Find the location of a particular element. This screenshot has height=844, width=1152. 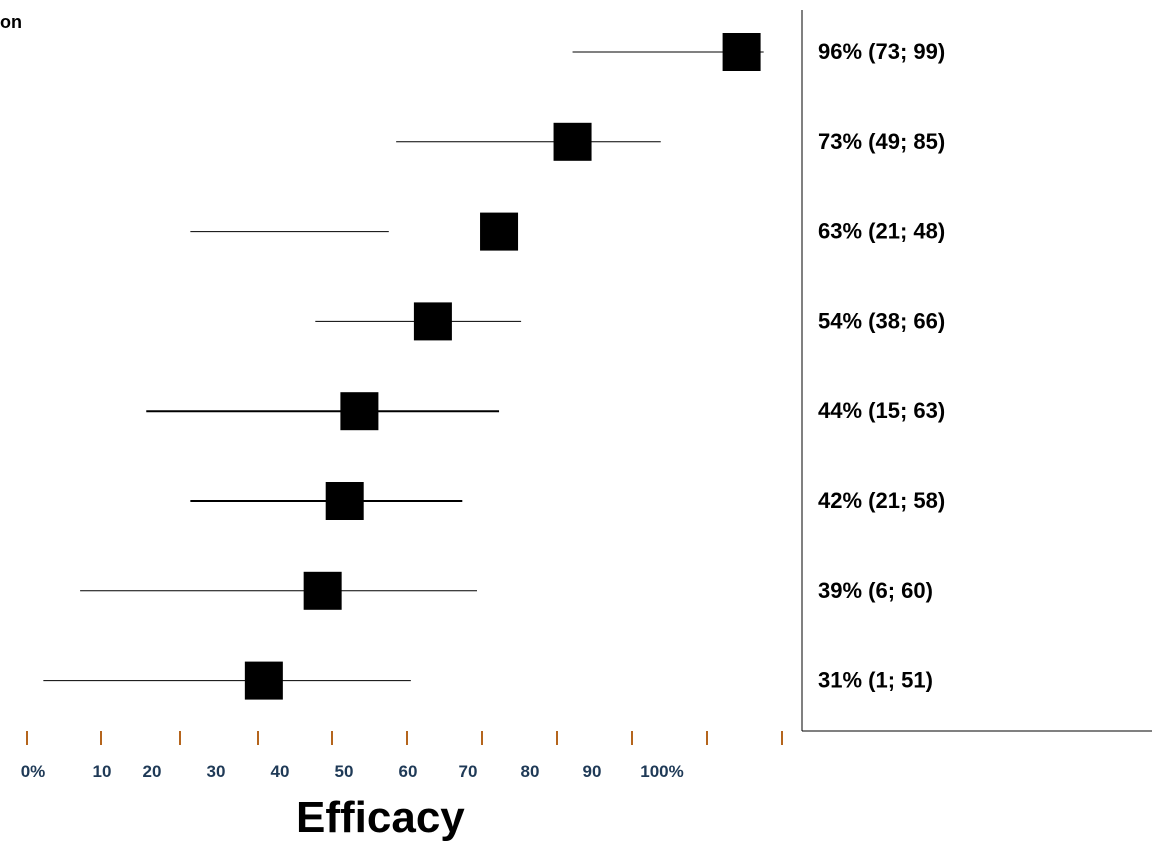

x-tick-label: 20 is located at coordinates (152, 771).